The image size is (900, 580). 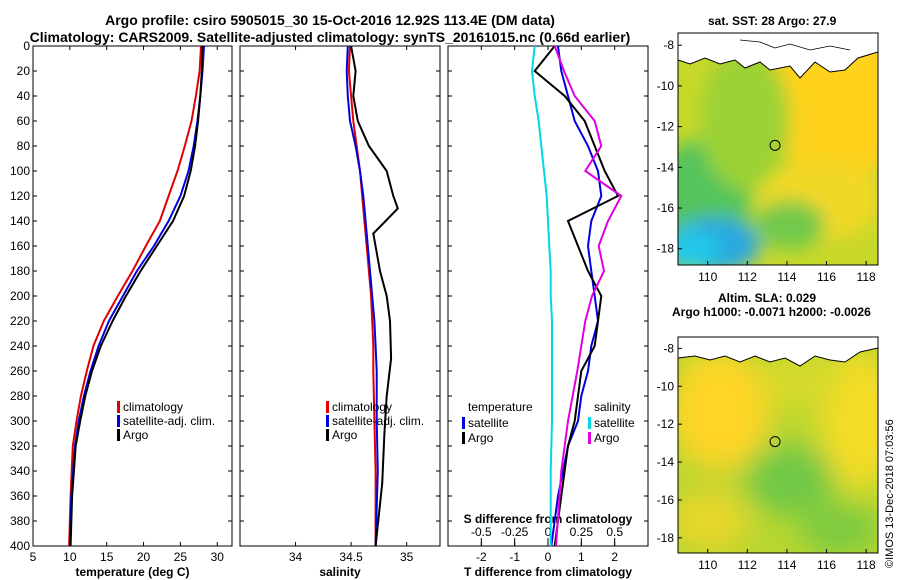 What do you see at coordinates (407, 557) in the screenshot?
I see `xtick-label: 35` at bounding box center [407, 557].